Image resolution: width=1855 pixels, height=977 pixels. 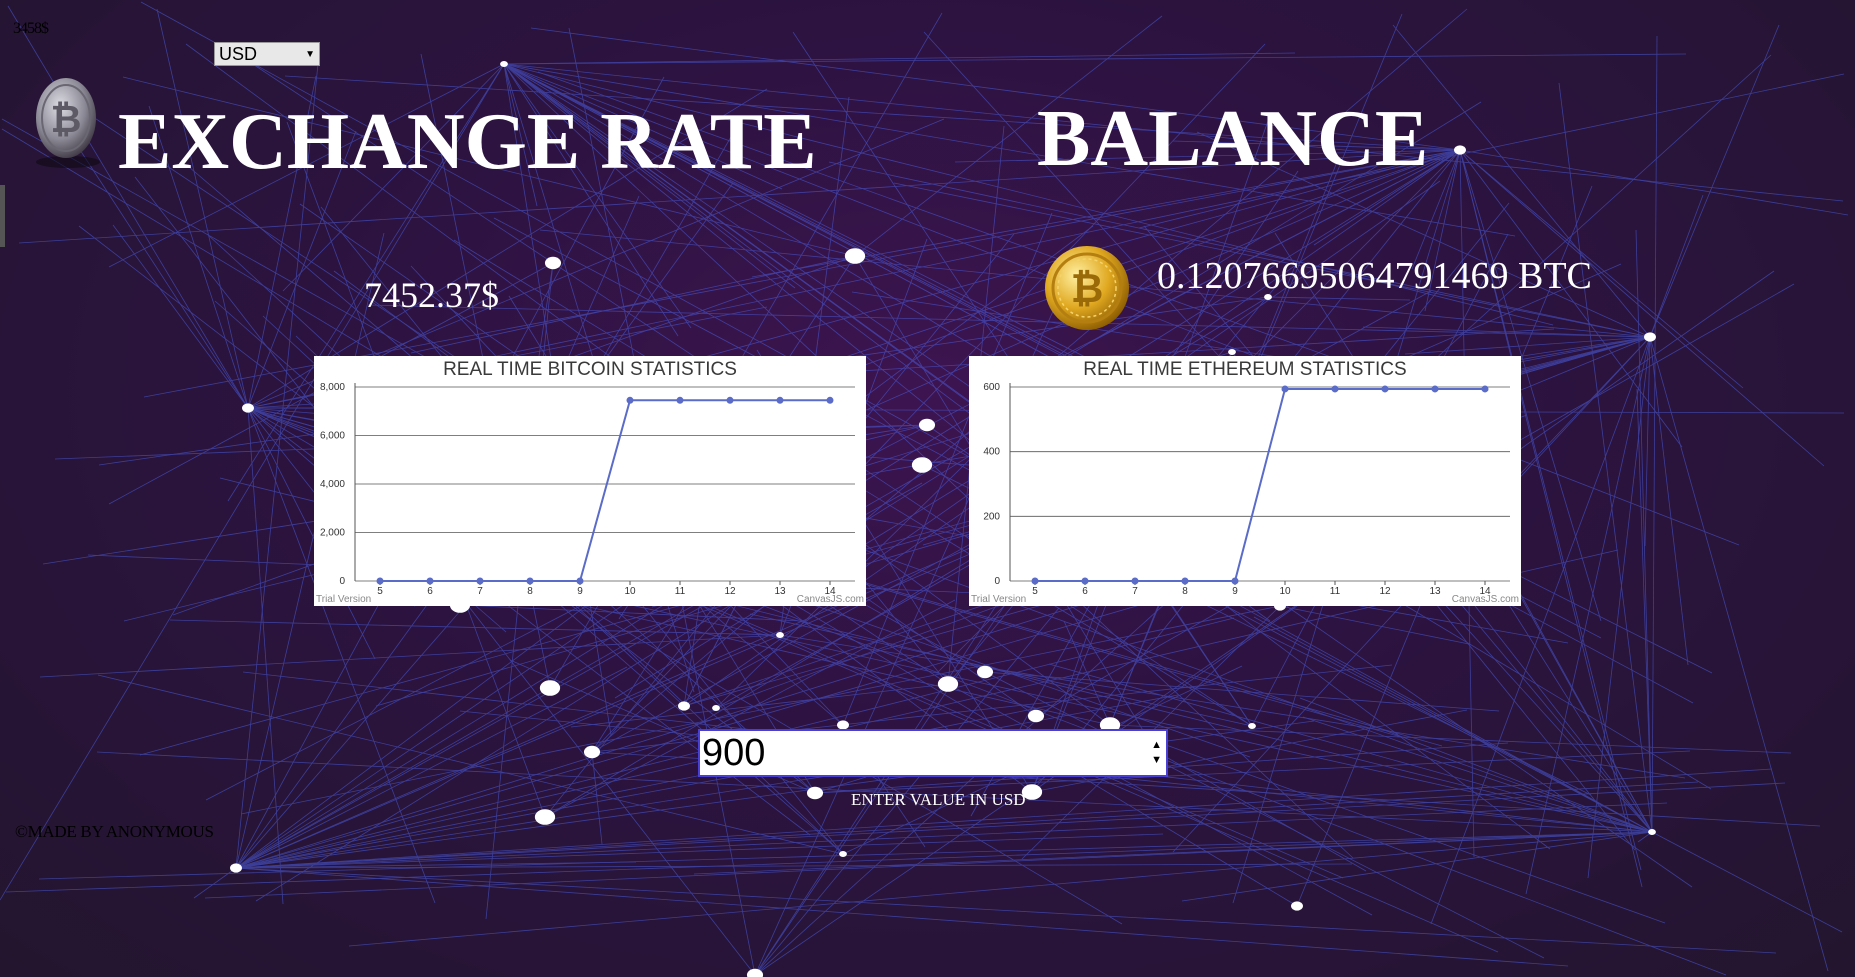 I want to click on btc-chart-xtick: 12, so click(x=730, y=591).